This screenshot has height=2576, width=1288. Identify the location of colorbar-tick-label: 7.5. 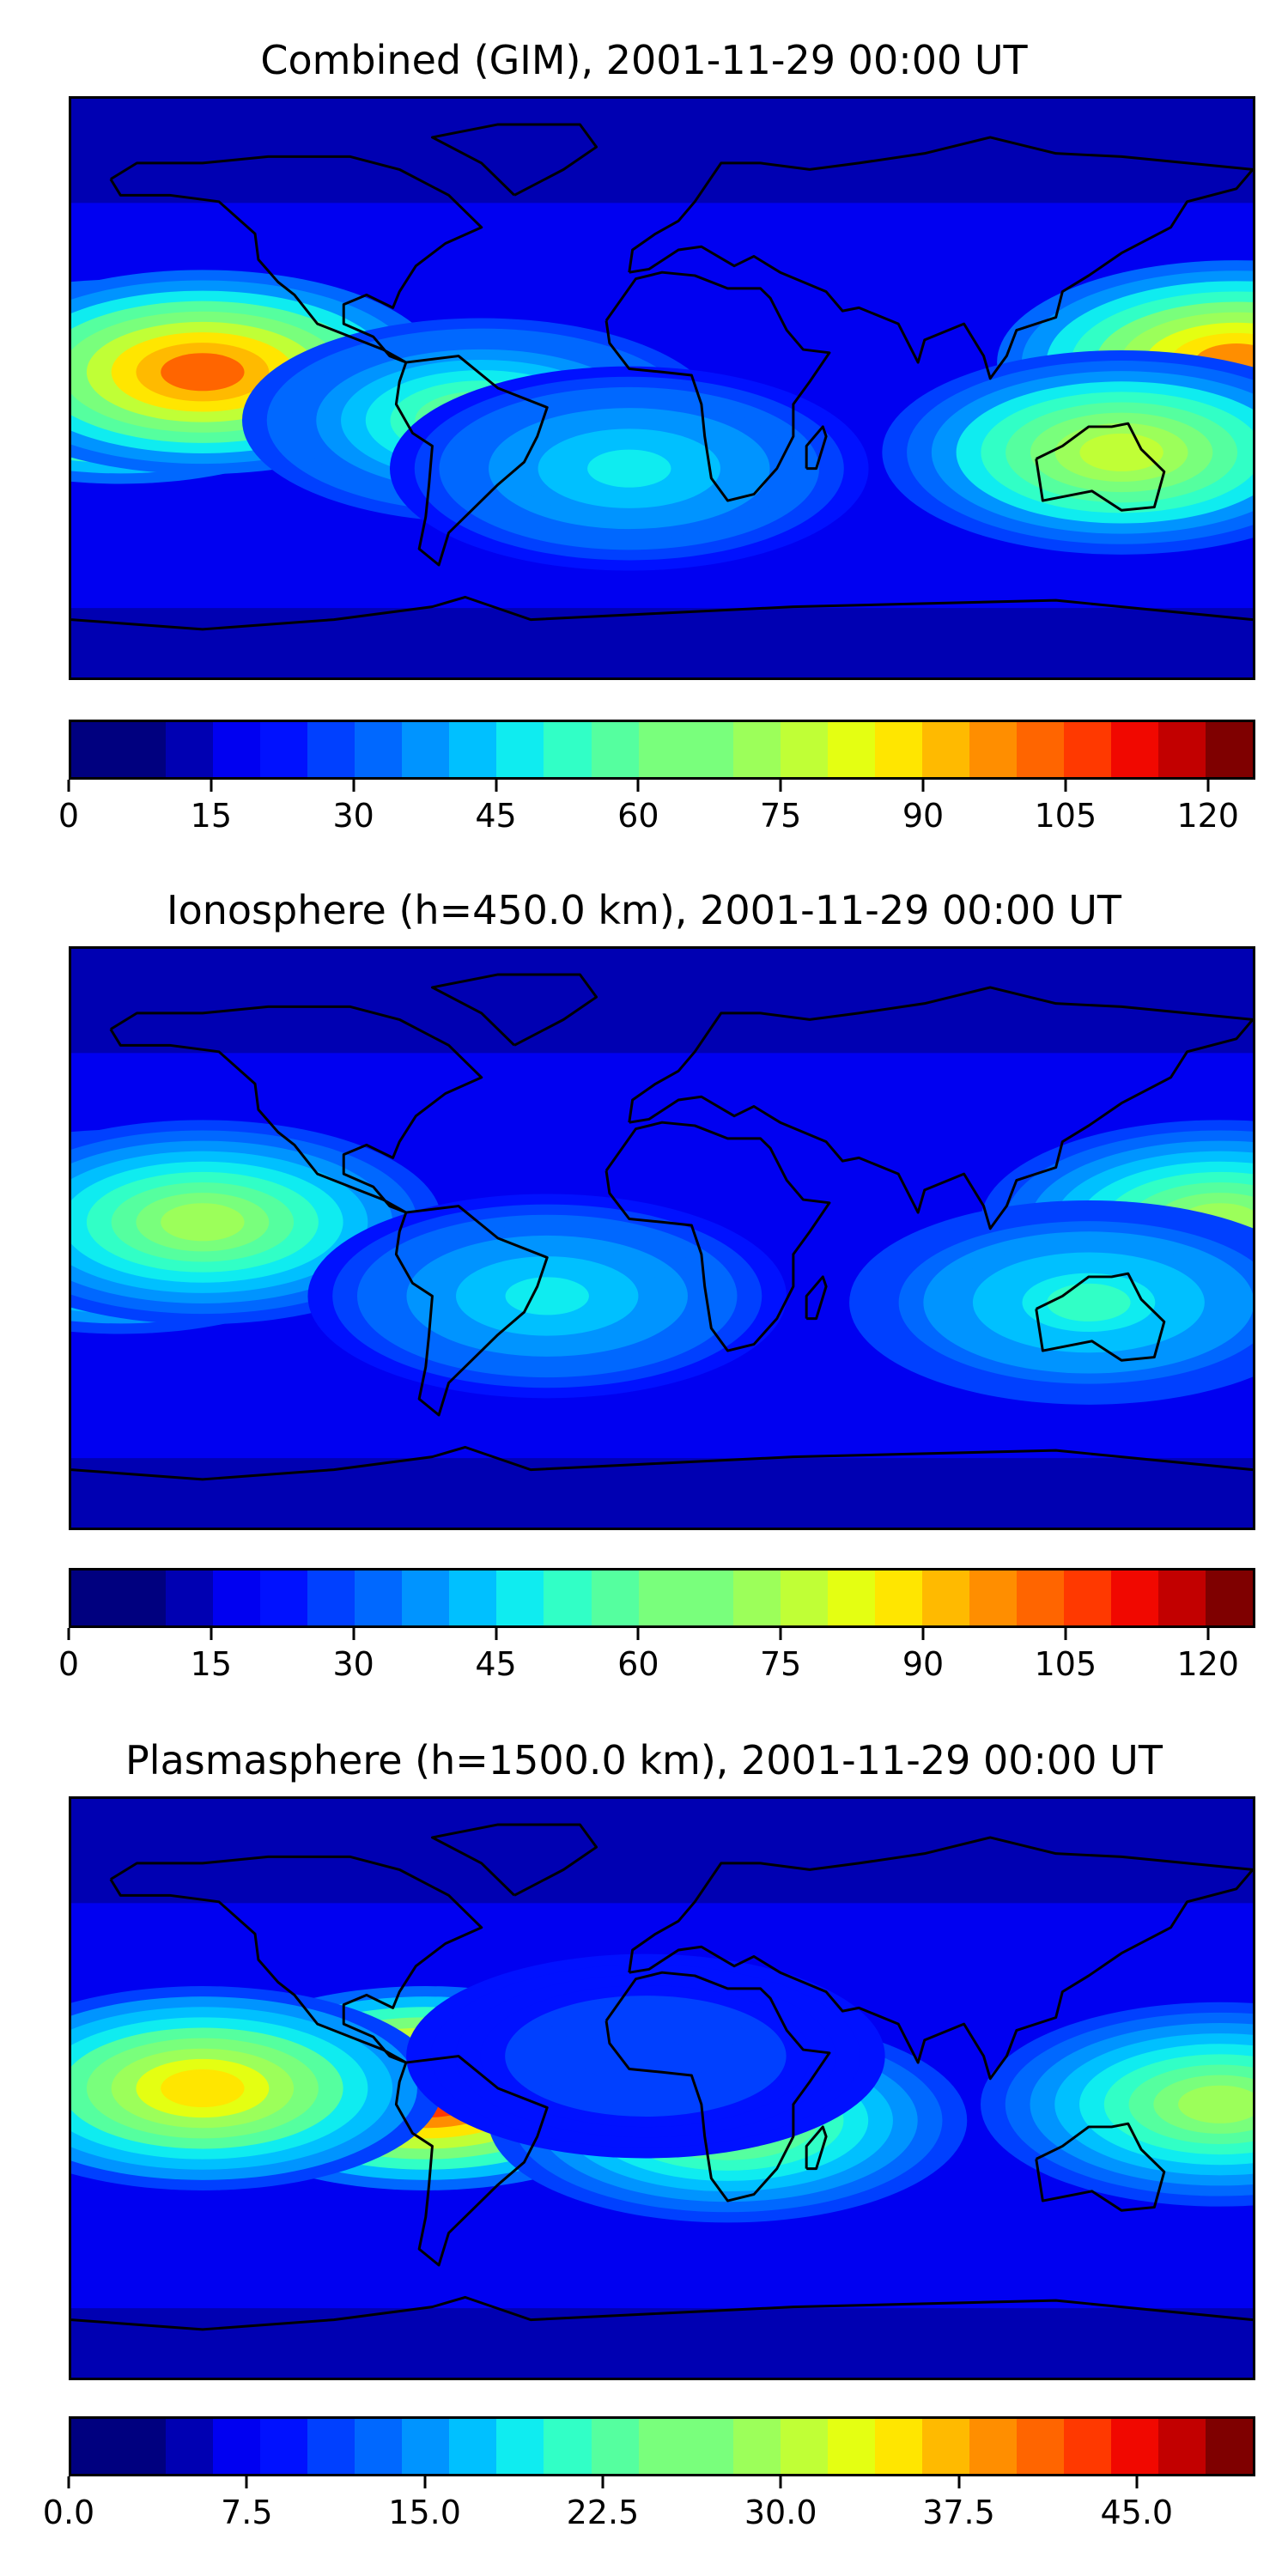
(247, 2513).